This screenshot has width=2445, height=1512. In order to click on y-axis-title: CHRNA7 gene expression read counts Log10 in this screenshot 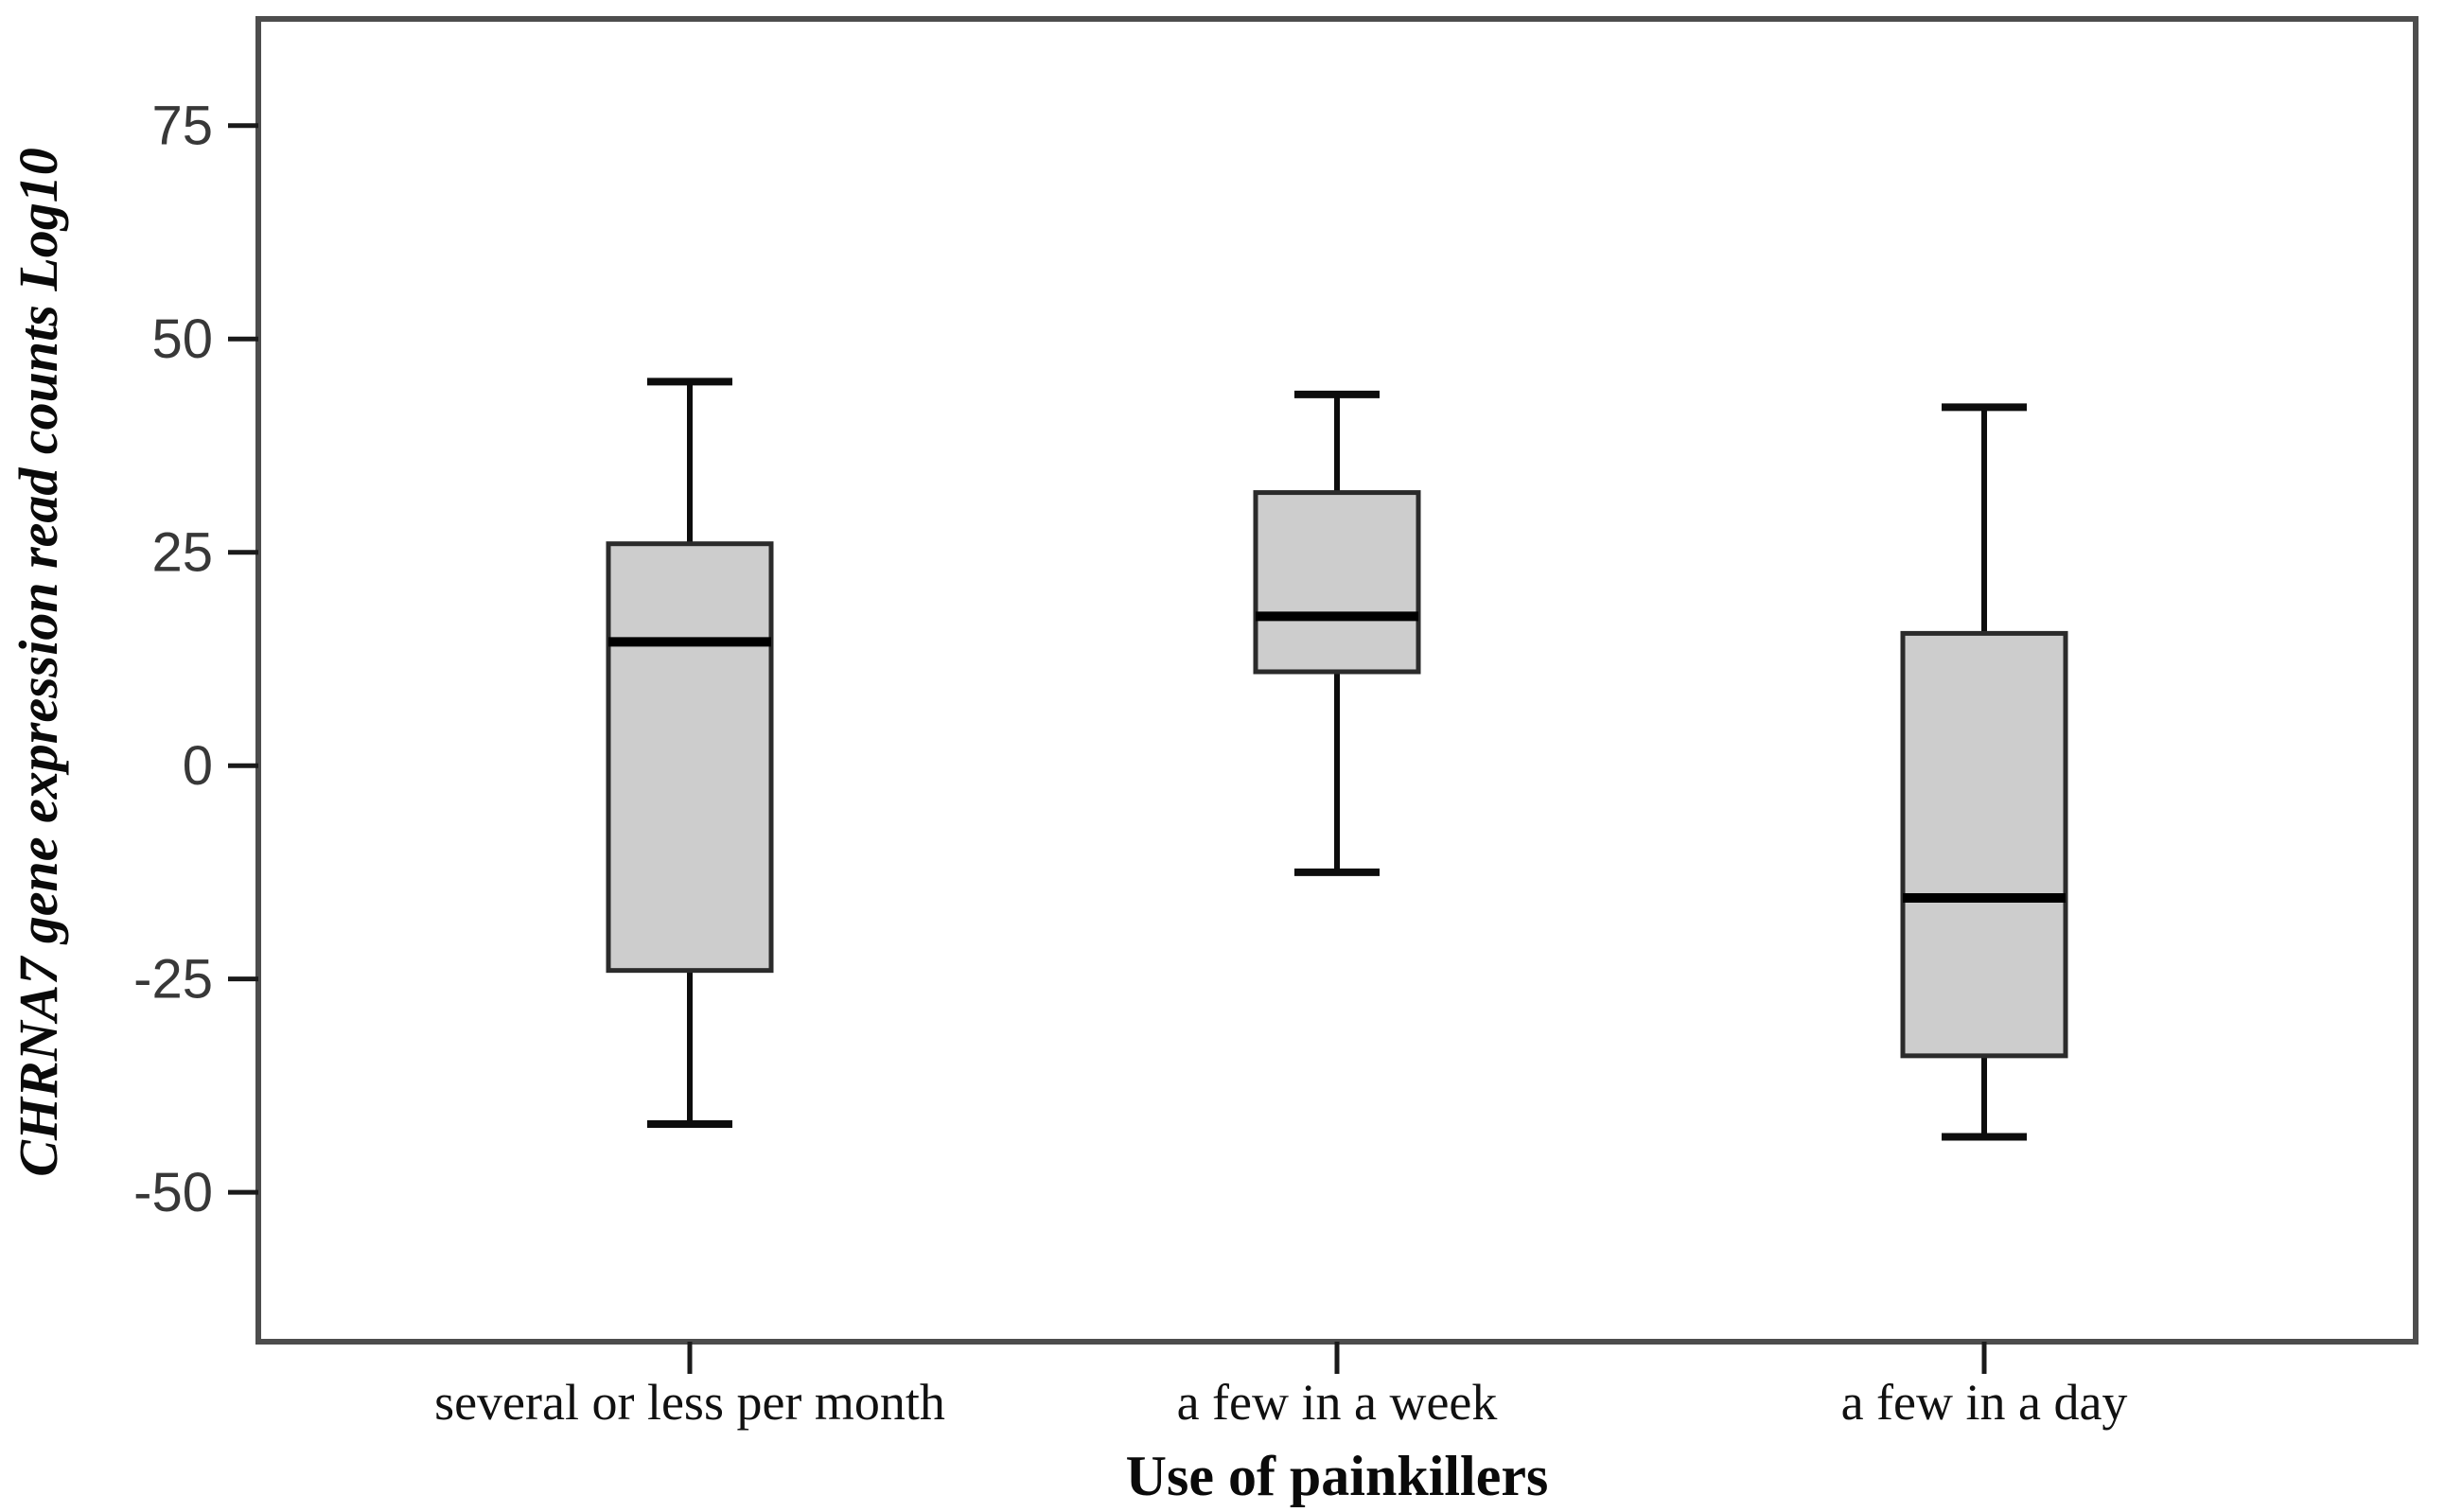, I will do `click(38, 662)`.